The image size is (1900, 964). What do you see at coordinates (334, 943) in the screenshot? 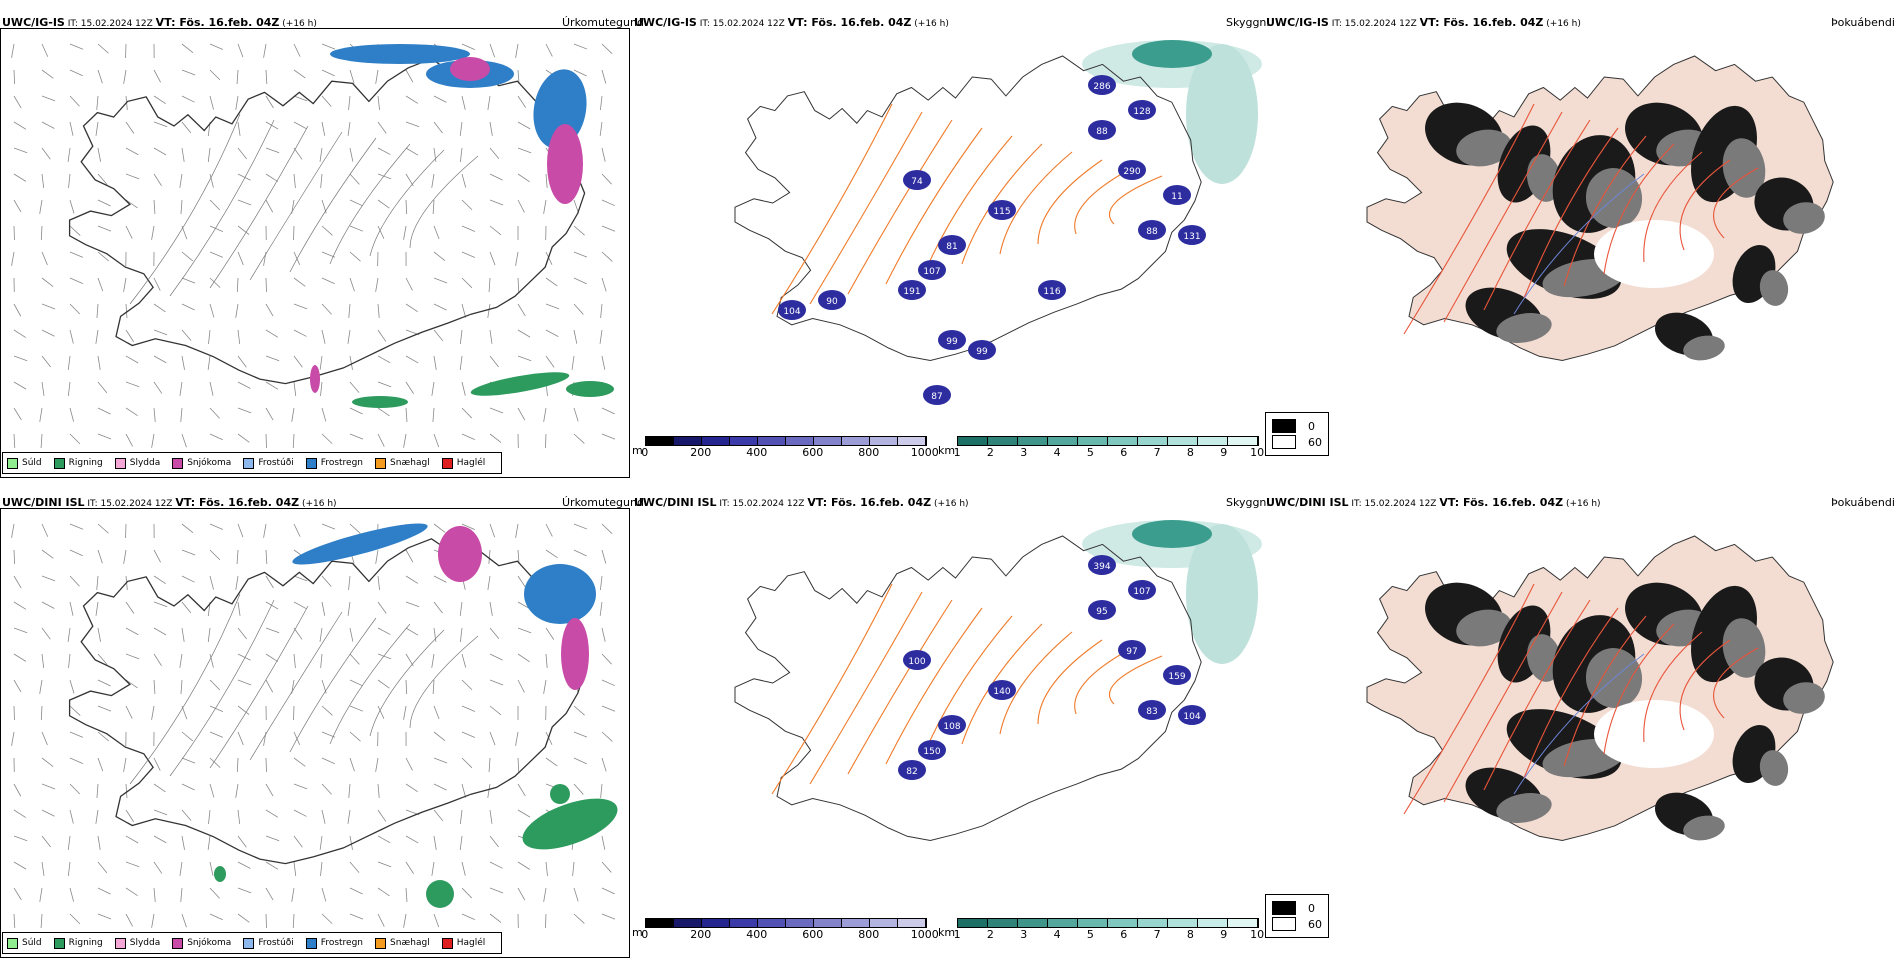
I see `legend-item: Frostregn` at bounding box center [334, 943].